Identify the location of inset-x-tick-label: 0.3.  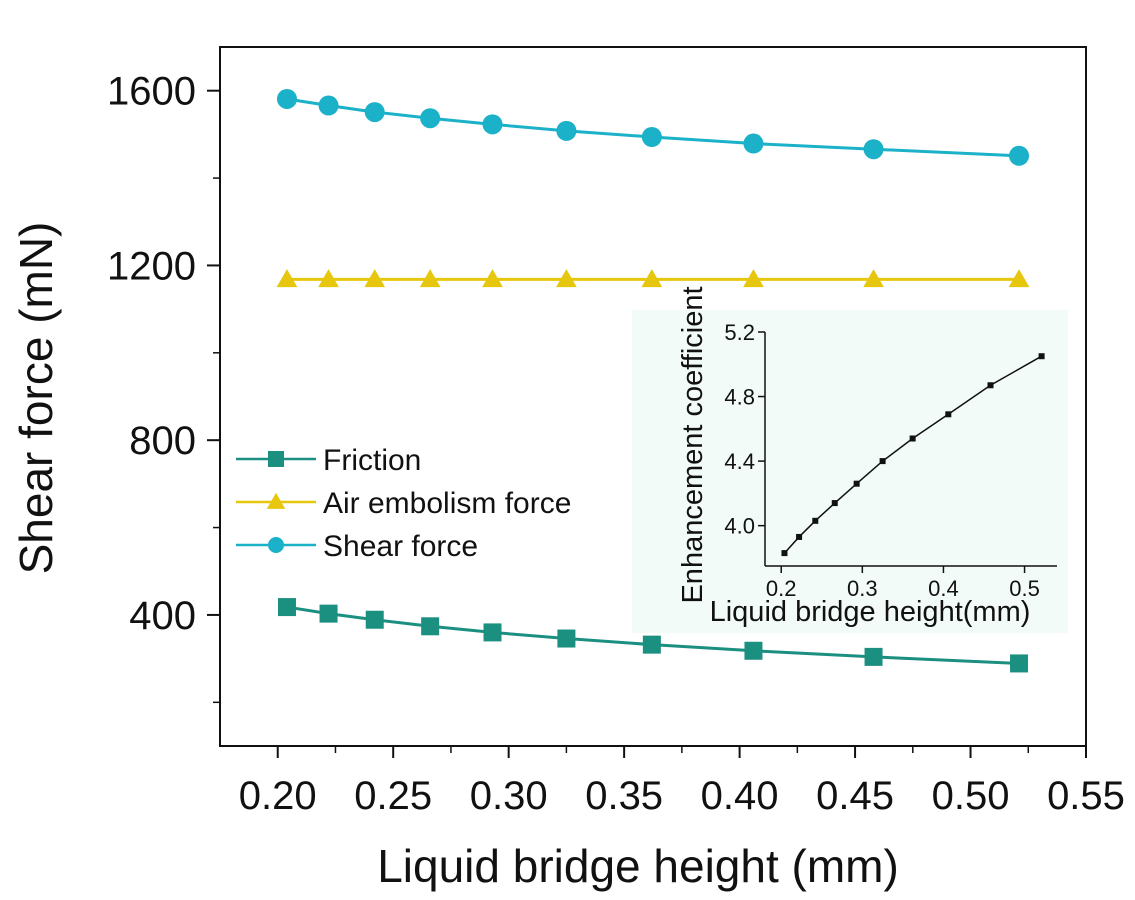
(862, 588).